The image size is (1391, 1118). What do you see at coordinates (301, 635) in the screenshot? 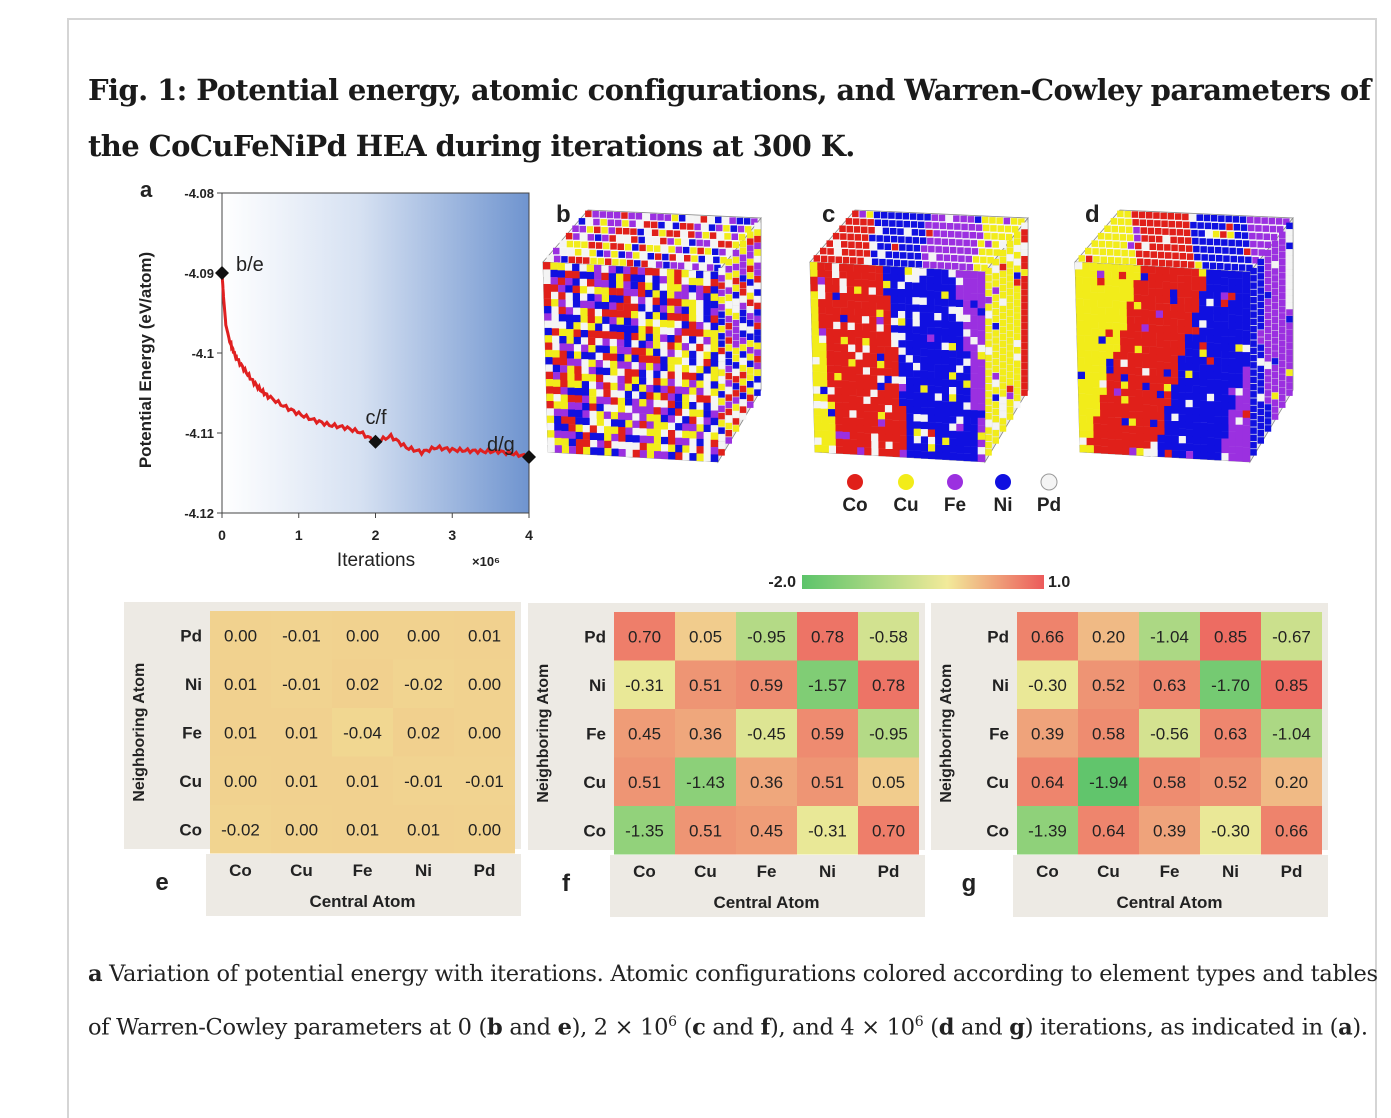
I see `cell-value: -0.01` at bounding box center [301, 635].